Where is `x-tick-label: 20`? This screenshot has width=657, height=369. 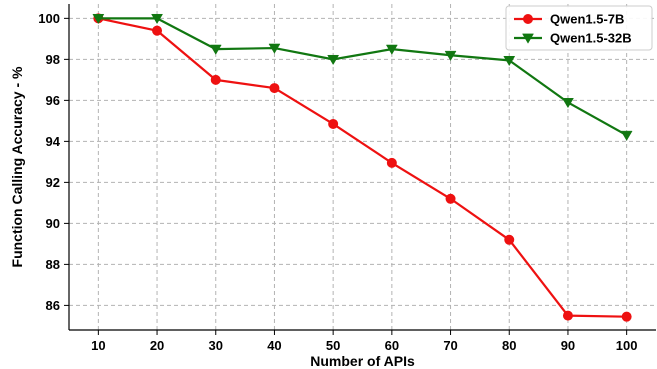 x-tick-label: 20 is located at coordinates (157, 345).